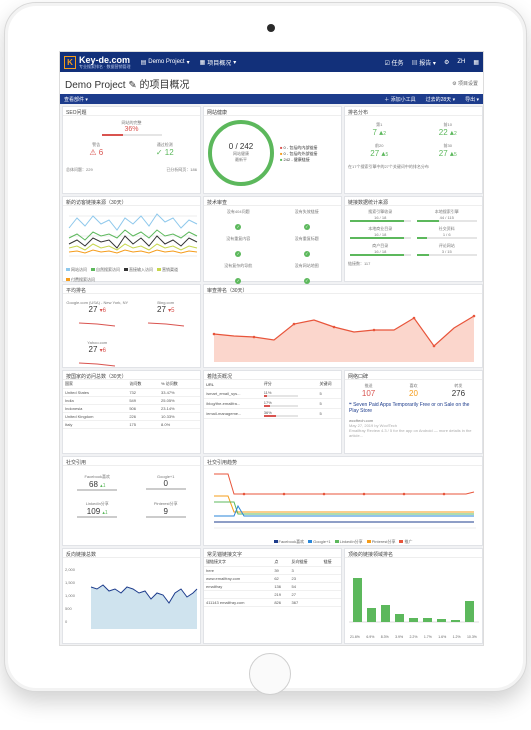  What do you see at coordinates (238, 219) in the screenshot?
I see `audit-item: 没有404问题 ✓` at bounding box center [238, 219].